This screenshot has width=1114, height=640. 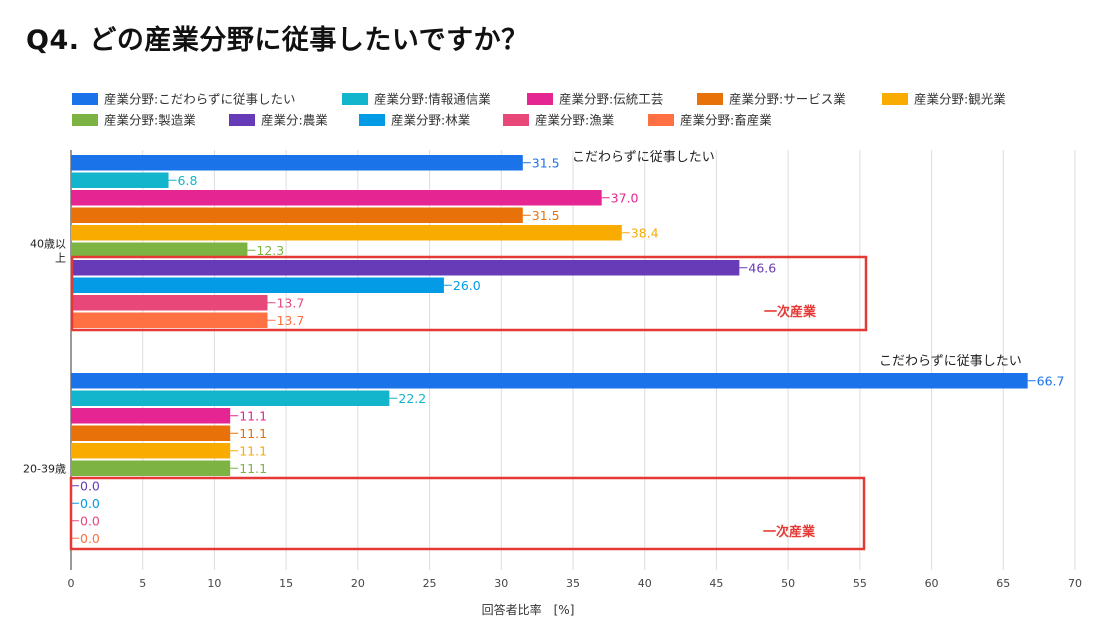 What do you see at coordinates (71, 583) in the screenshot?
I see `x-tick-label: 0` at bounding box center [71, 583].